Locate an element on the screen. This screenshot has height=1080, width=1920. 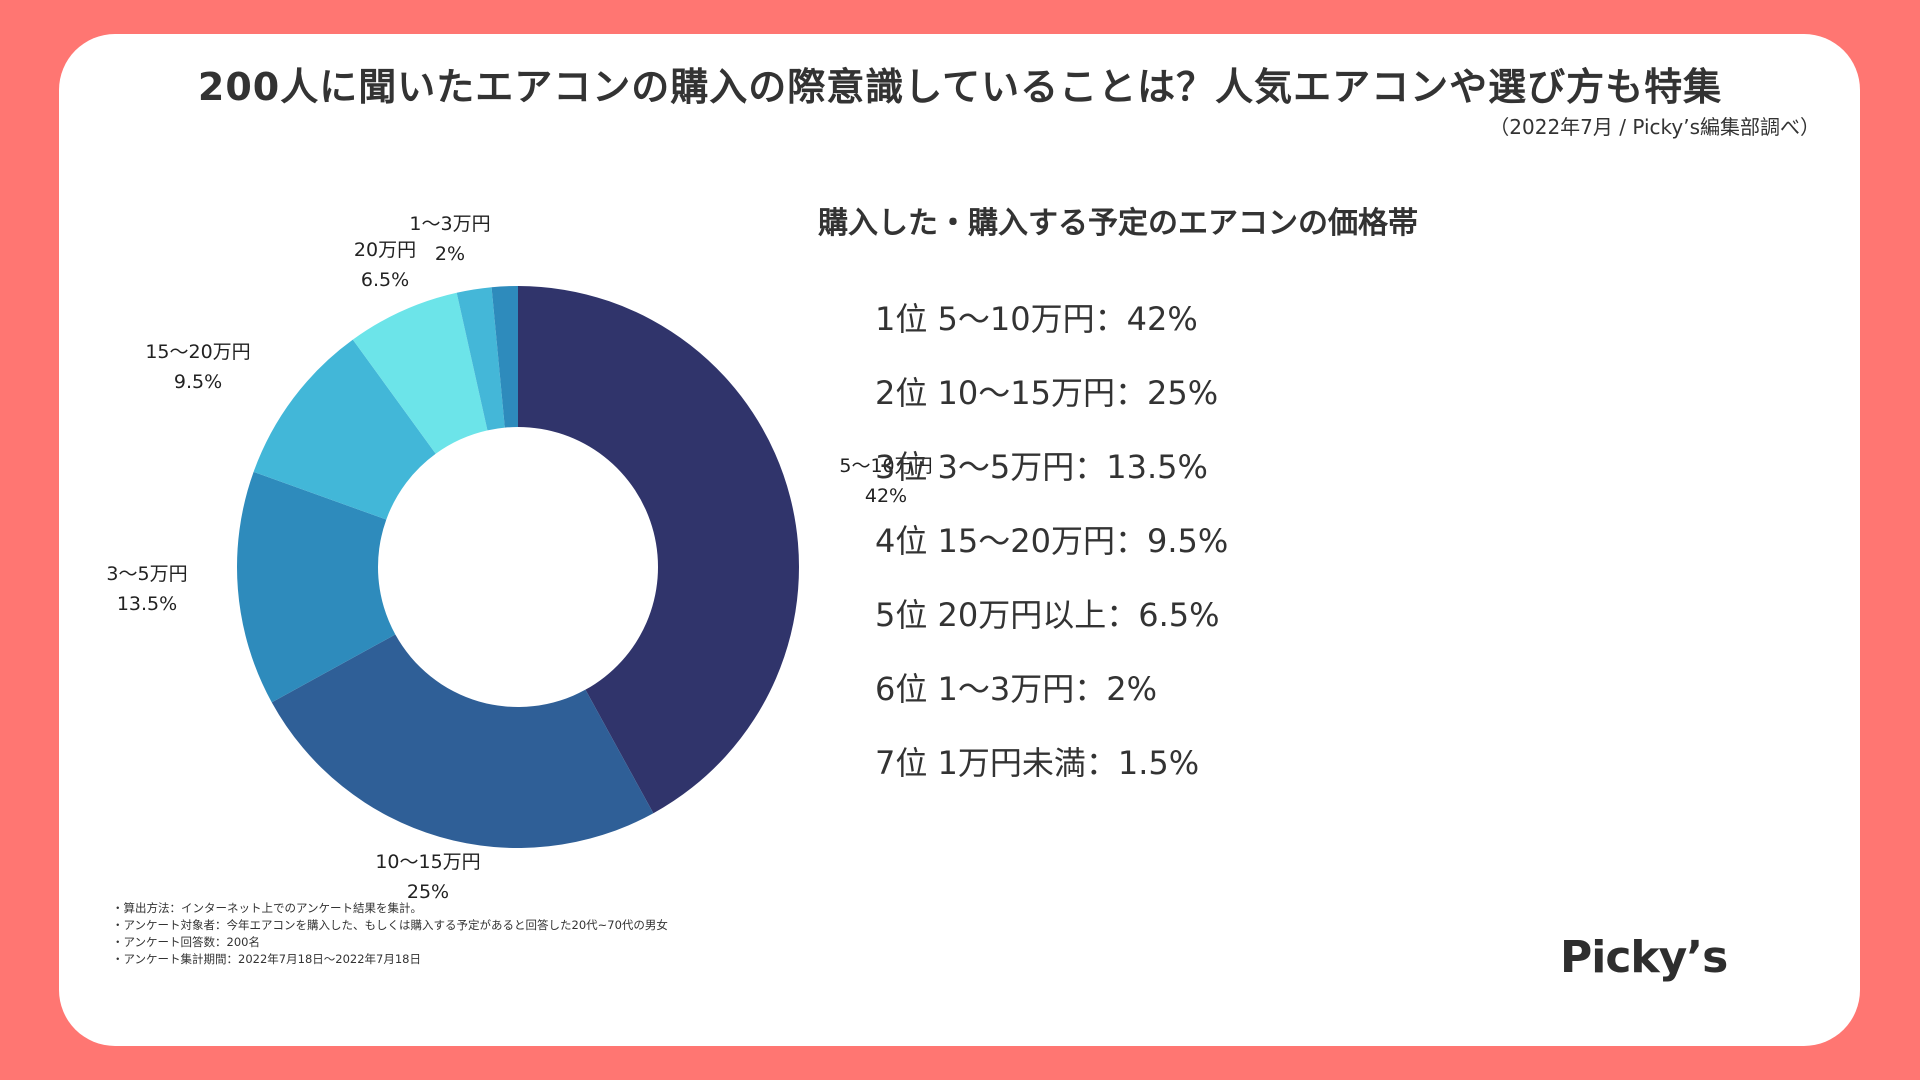
ranking-item-7: 7位 1万円未満：1.5% is located at coordinates (1037, 763).